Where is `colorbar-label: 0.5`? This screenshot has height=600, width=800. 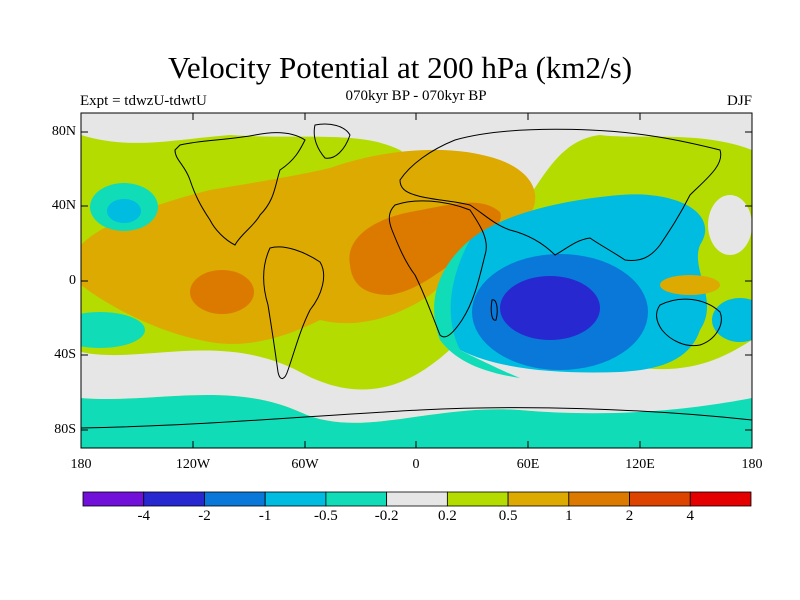 colorbar-label: 0.5 is located at coordinates (508, 516).